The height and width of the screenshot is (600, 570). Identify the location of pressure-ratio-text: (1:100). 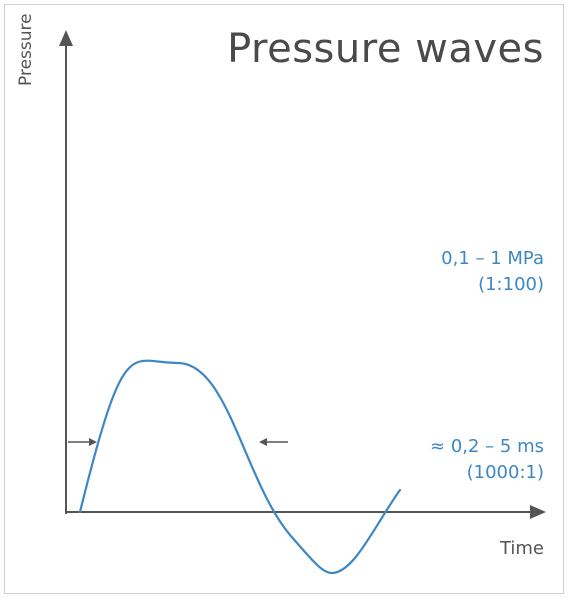
(511, 284).